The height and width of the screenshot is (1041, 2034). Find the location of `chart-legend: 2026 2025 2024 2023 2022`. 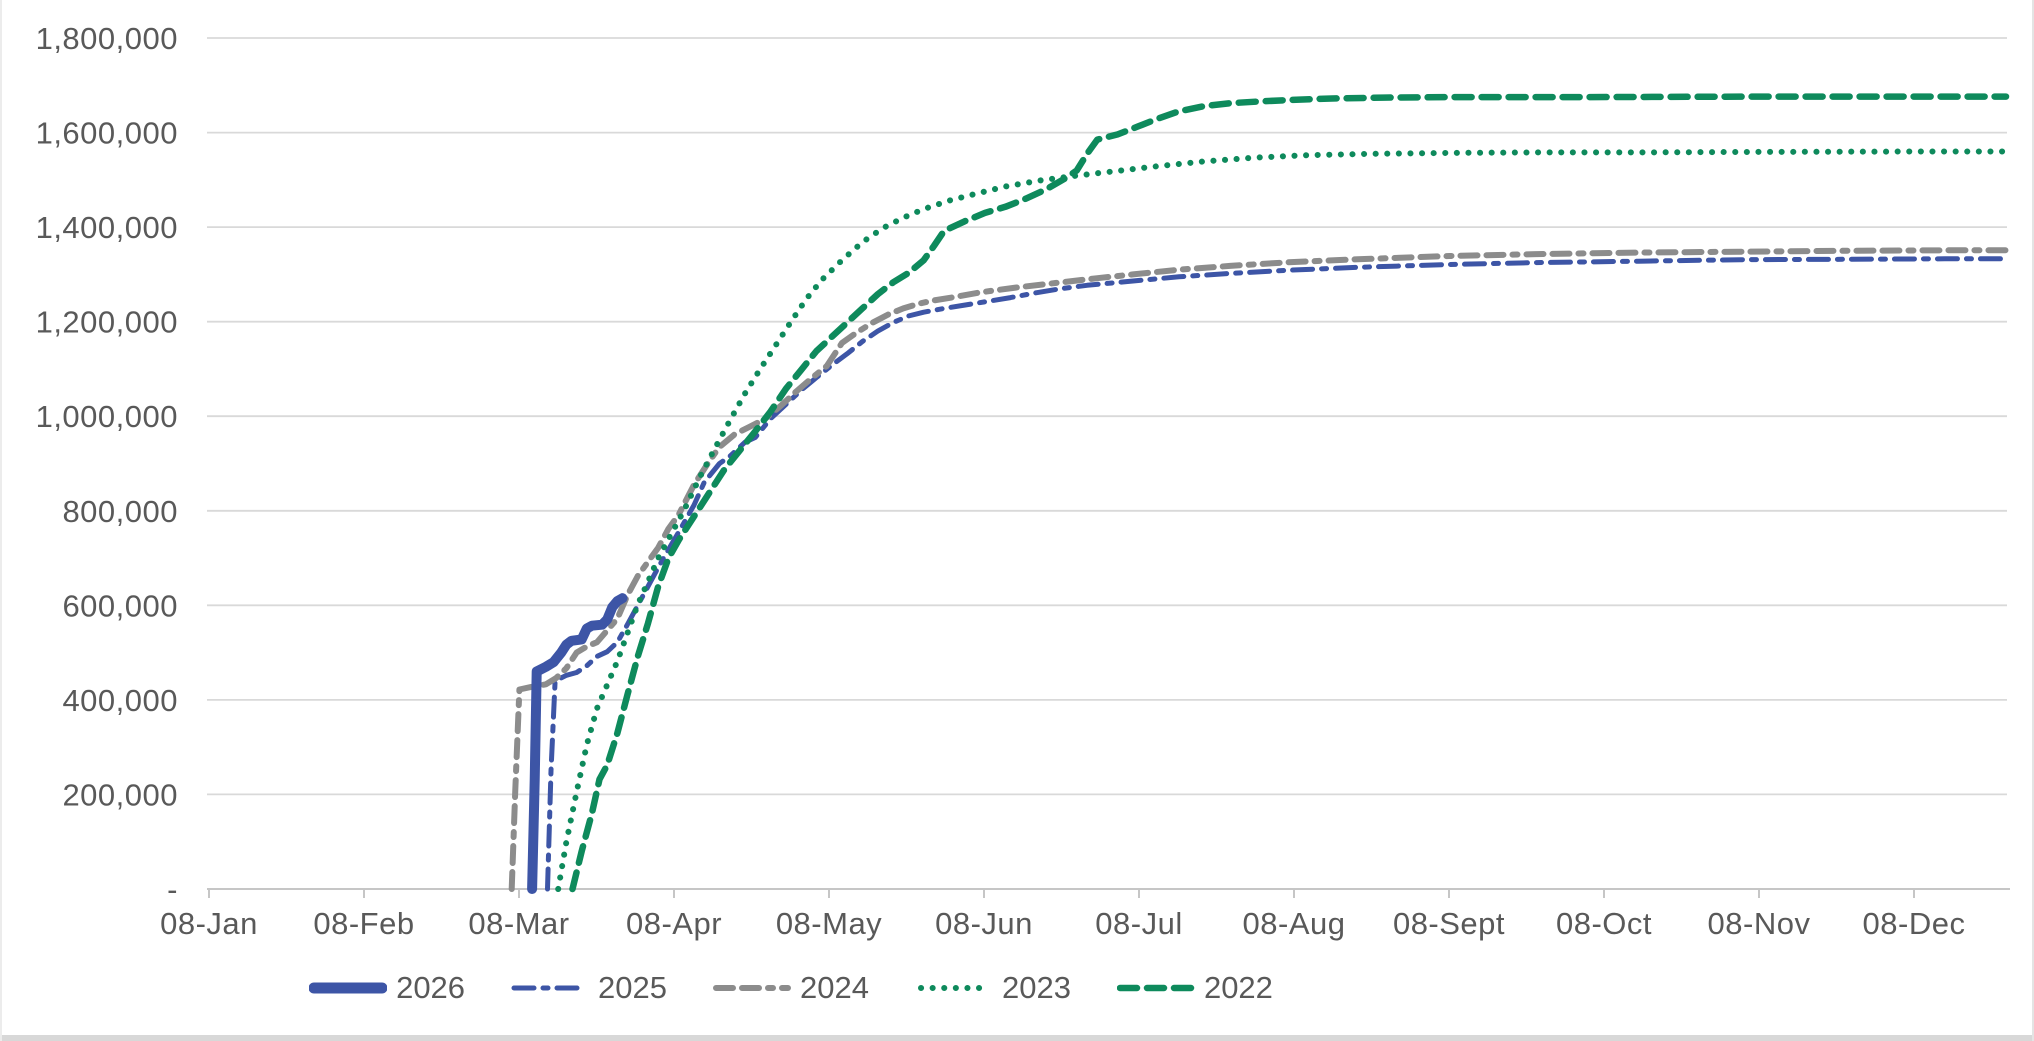

chart-legend: 2026 2025 2024 2023 2022 is located at coordinates (791, 987).